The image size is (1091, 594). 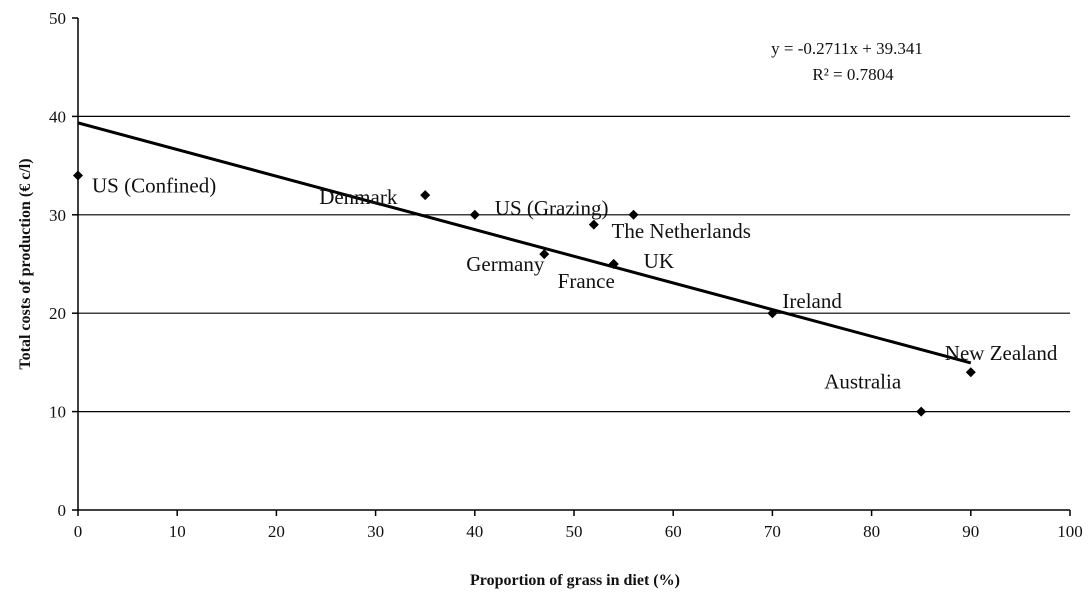 I want to click on y-tick-label-30: 30, so click(x=57, y=215).